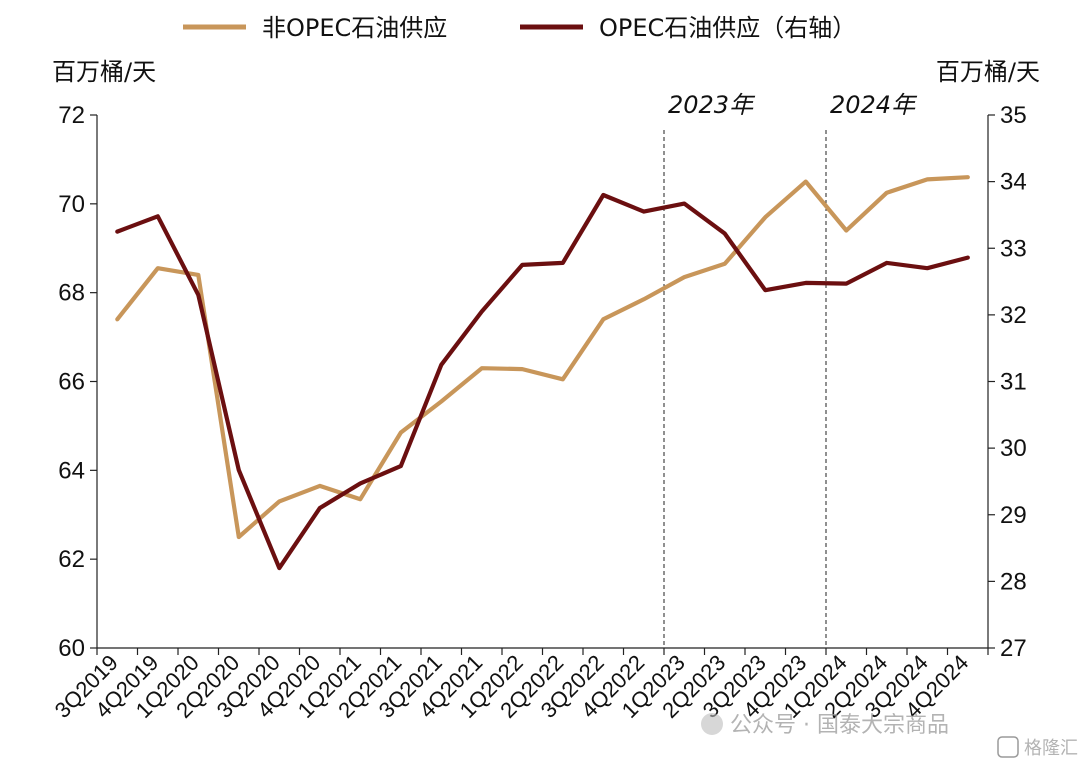  I want to click on watermark: 公众号 · 国泰大宗商品 格隆汇, so click(889, 736).